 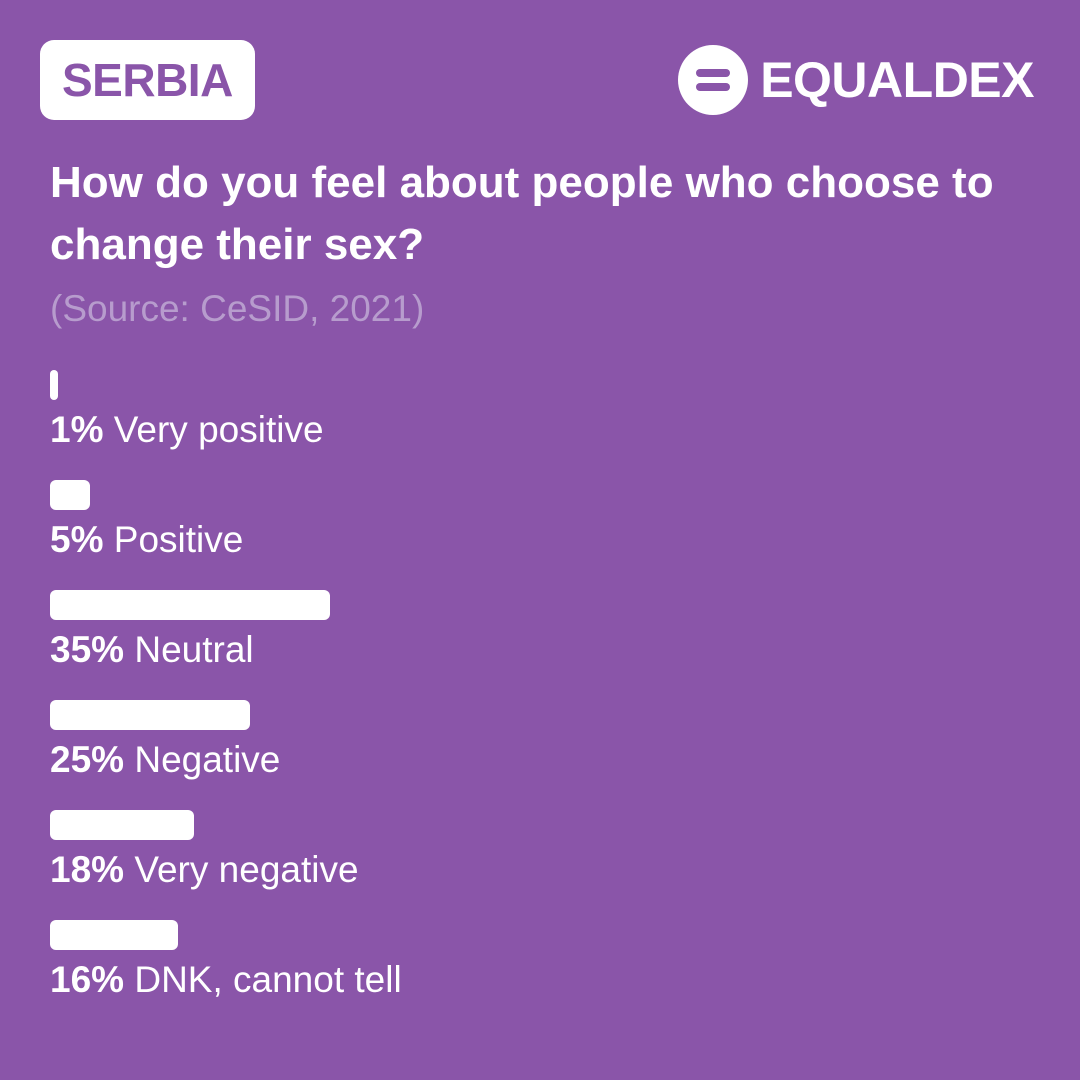 I want to click on bar-value-label: 16%, so click(x=87, y=979).